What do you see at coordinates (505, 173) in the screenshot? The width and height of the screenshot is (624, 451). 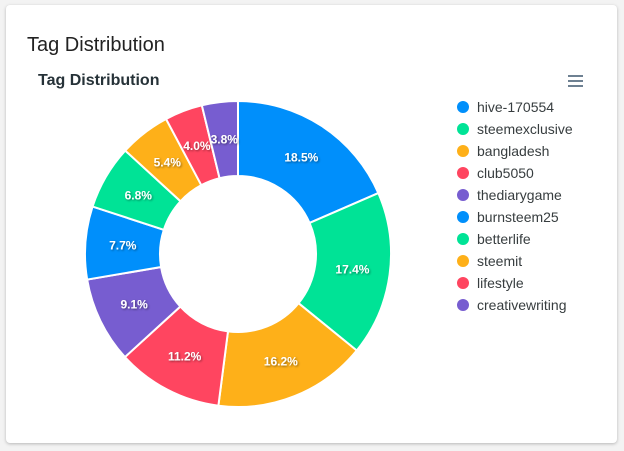 I see `legend-label: club5050` at bounding box center [505, 173].